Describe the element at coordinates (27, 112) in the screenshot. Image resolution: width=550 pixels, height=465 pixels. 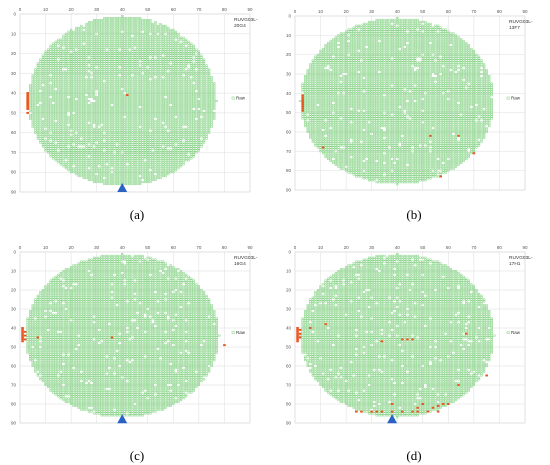
I see `fail-die` at that location.